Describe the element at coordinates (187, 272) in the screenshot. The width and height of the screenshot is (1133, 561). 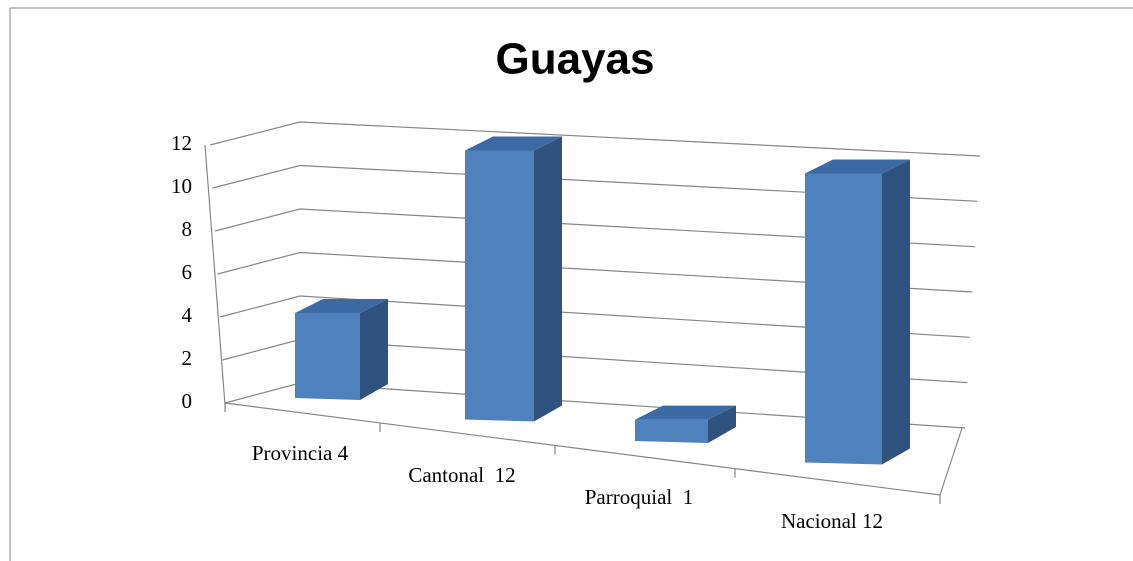
I see `y-tick-label: 6` at that location.